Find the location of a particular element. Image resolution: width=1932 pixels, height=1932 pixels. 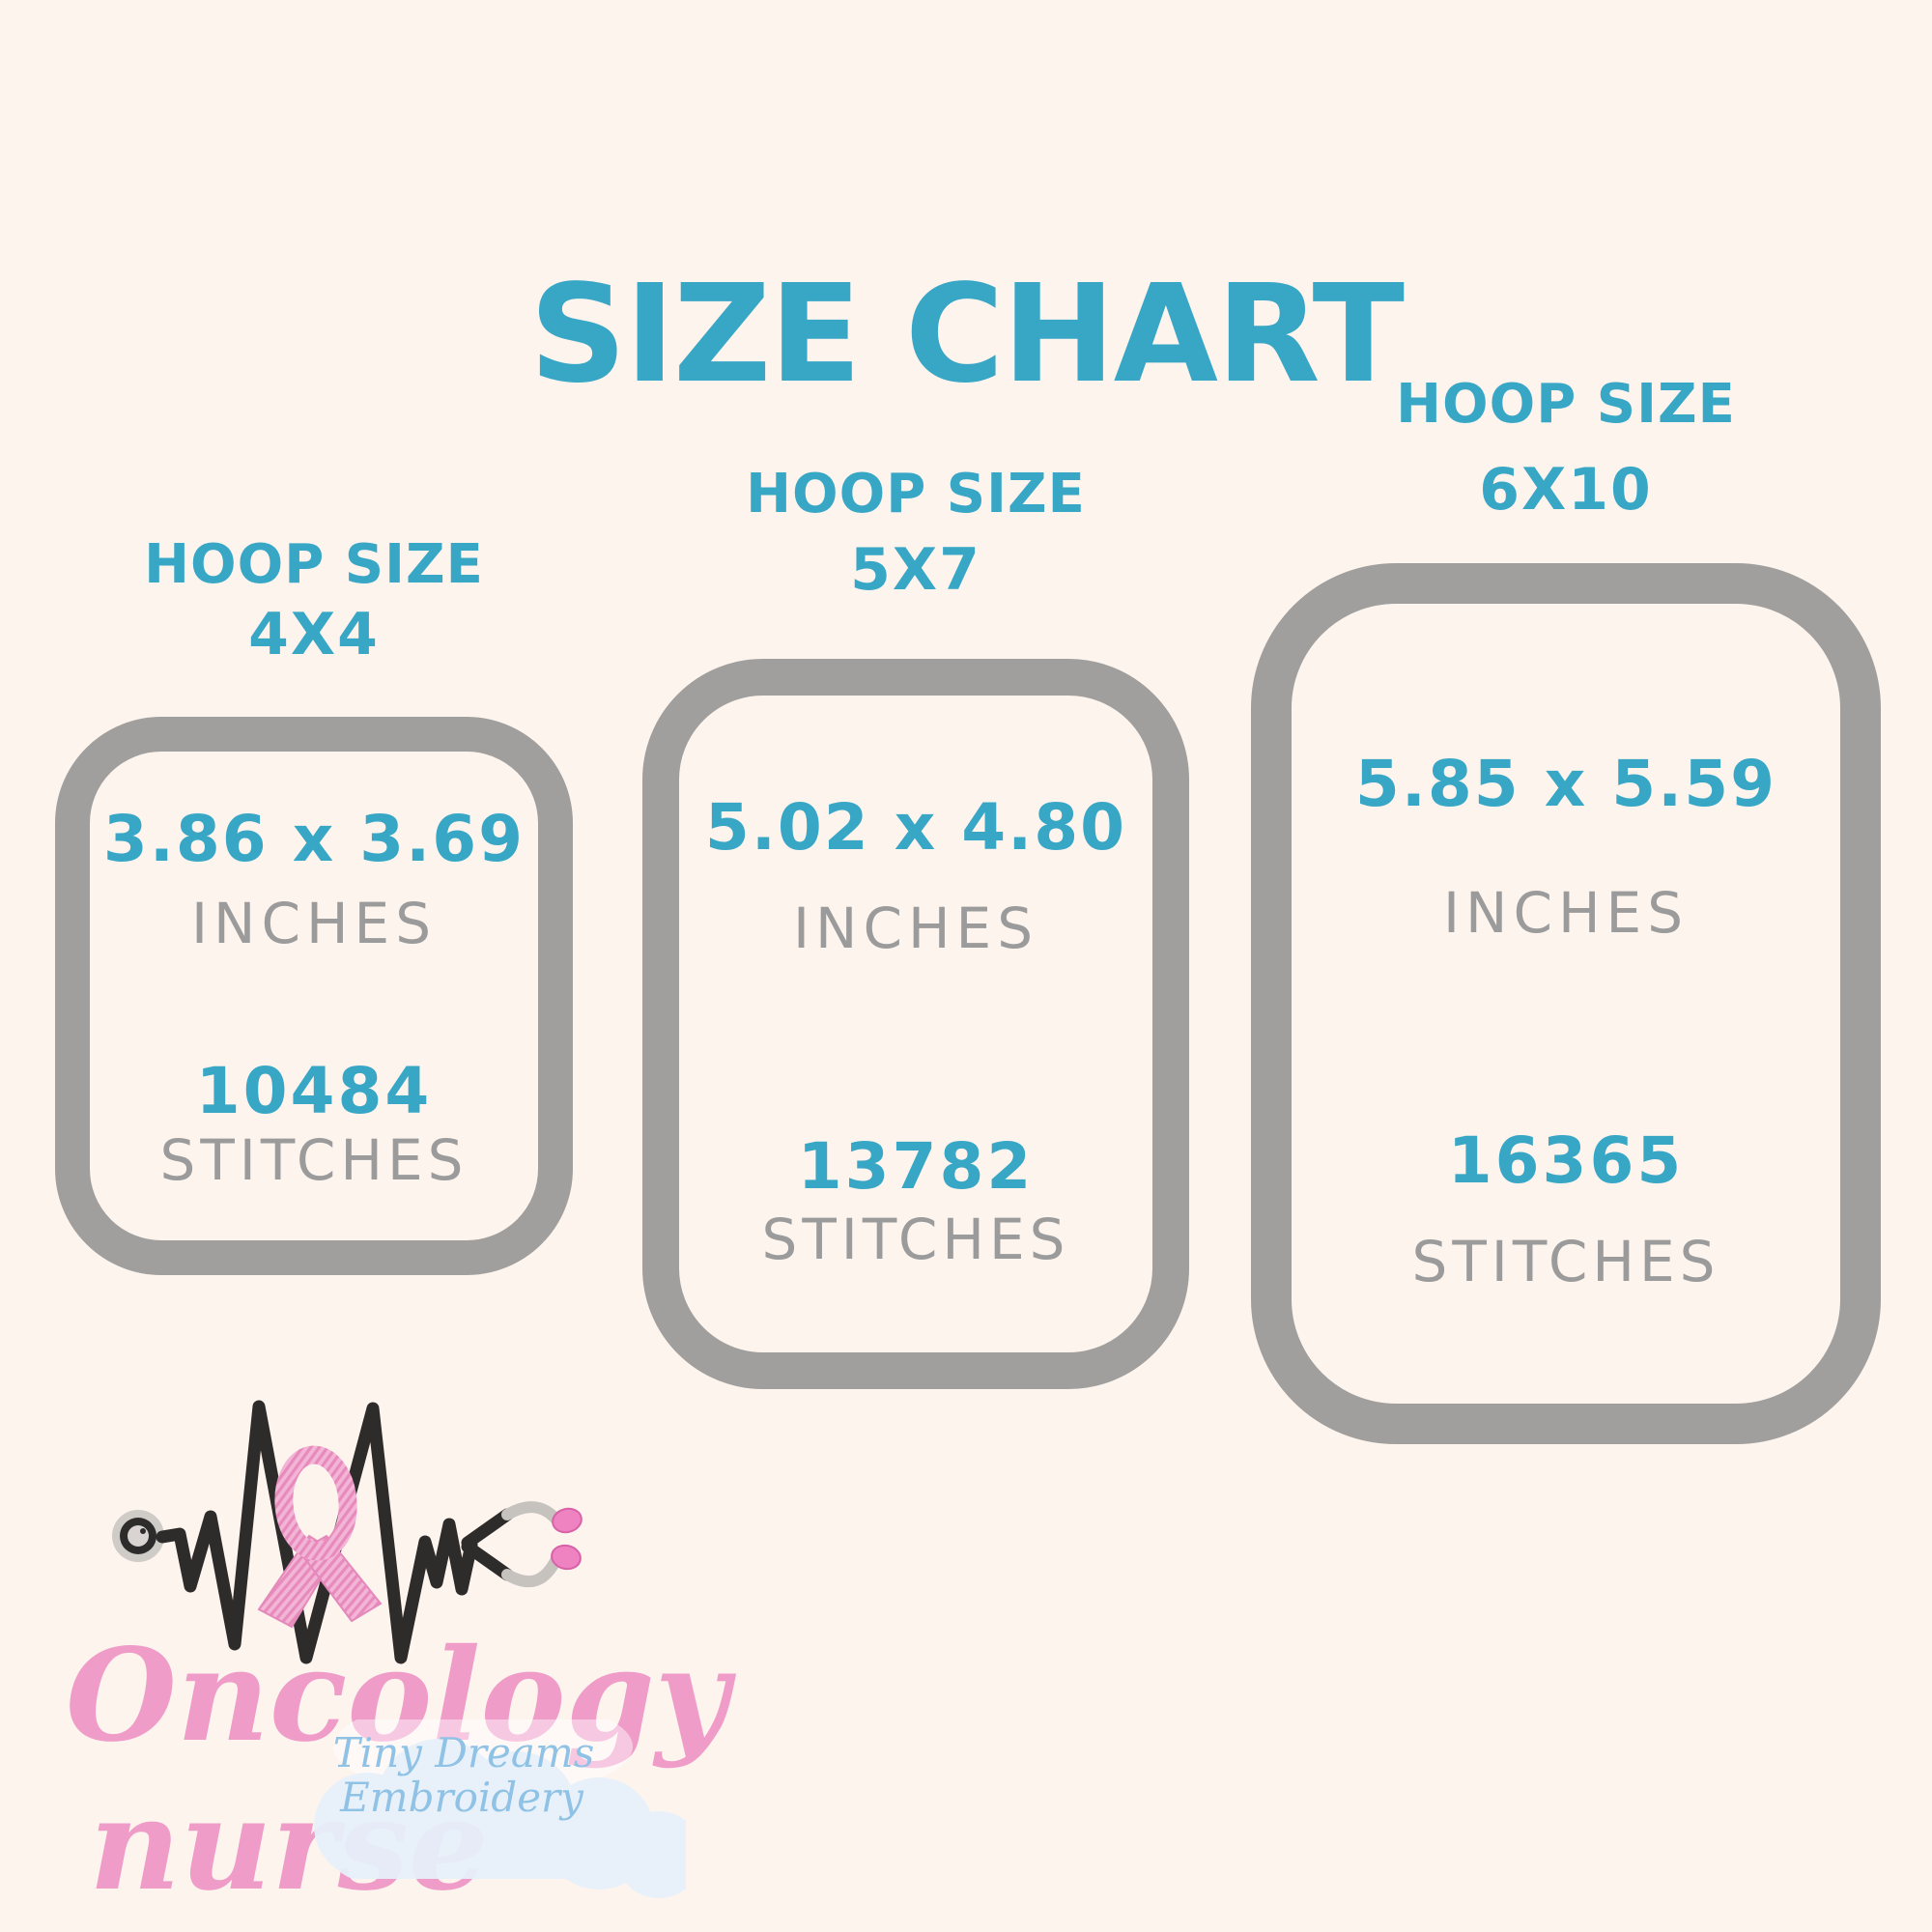

watermark-line1: Tiny Dreams is located at coordinates (463, 1752).